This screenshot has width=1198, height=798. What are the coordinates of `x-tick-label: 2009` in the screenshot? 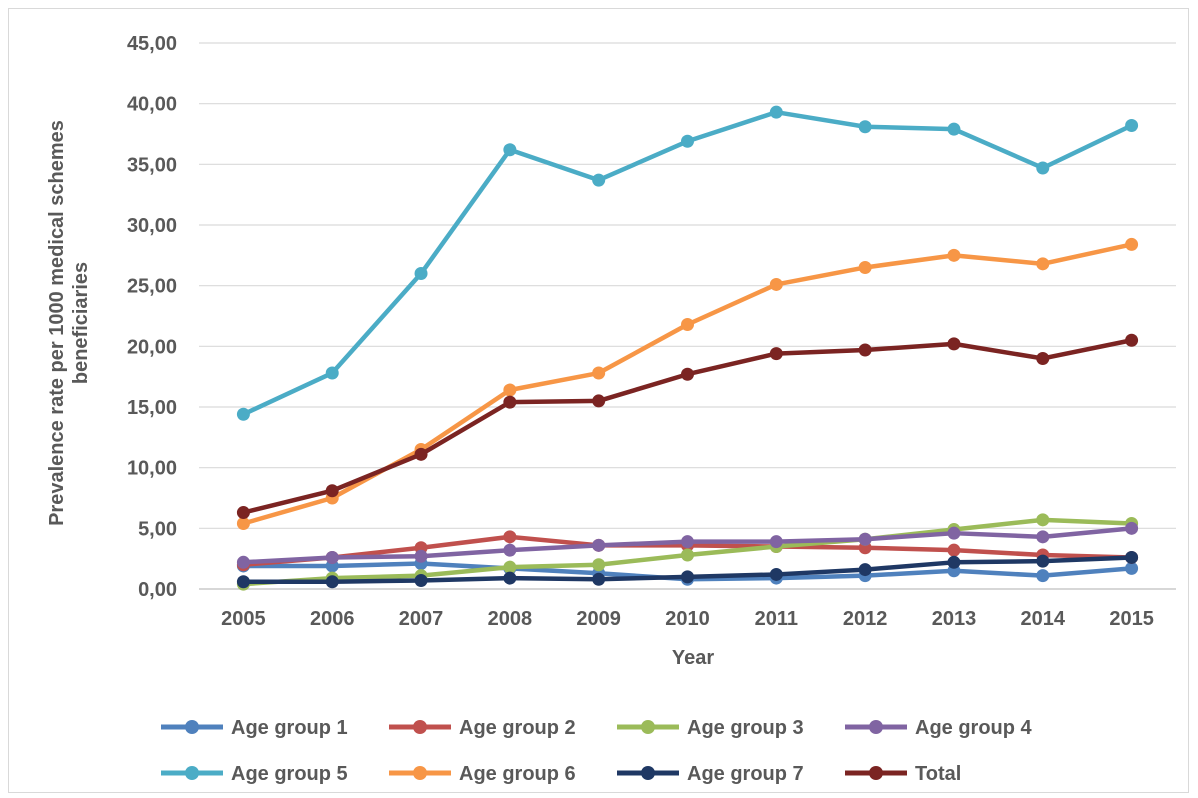 It's located at (598, 619).